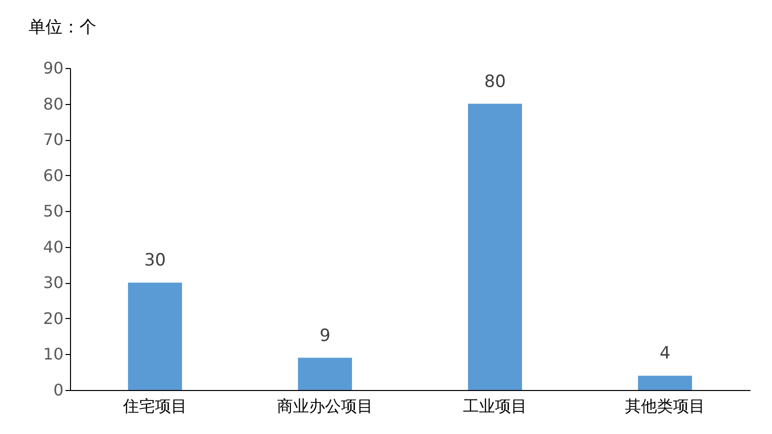  I want to click on y-tick-label: 90, so click(53, 68).